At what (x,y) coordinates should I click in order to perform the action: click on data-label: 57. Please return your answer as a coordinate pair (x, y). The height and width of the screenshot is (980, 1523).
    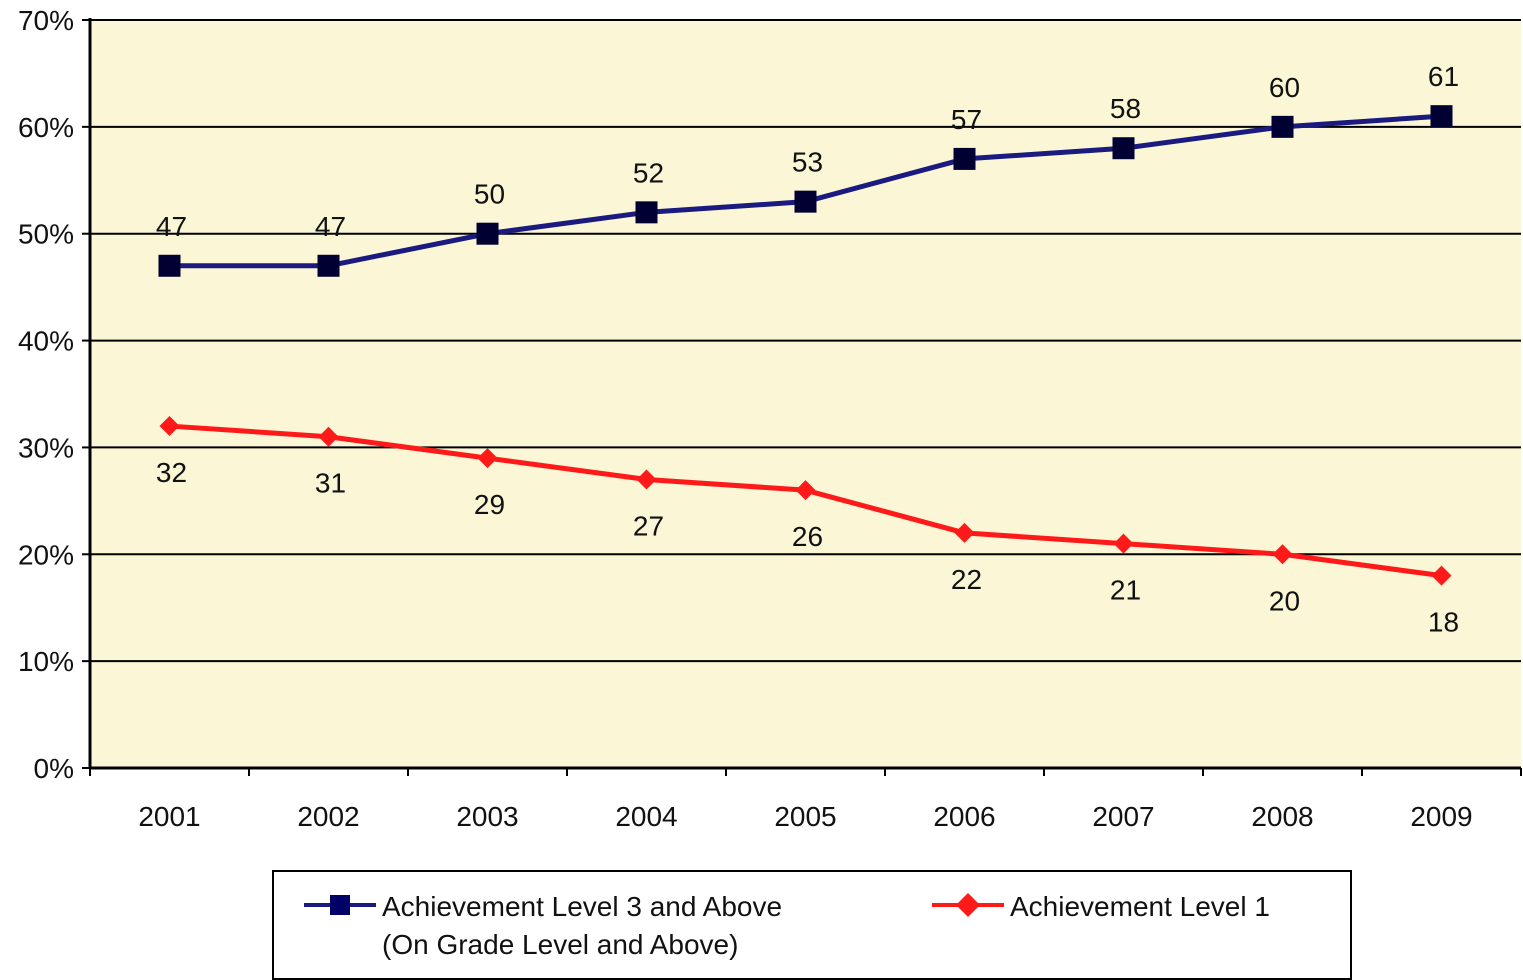
    Looking at the image, I should click on (966, 119).